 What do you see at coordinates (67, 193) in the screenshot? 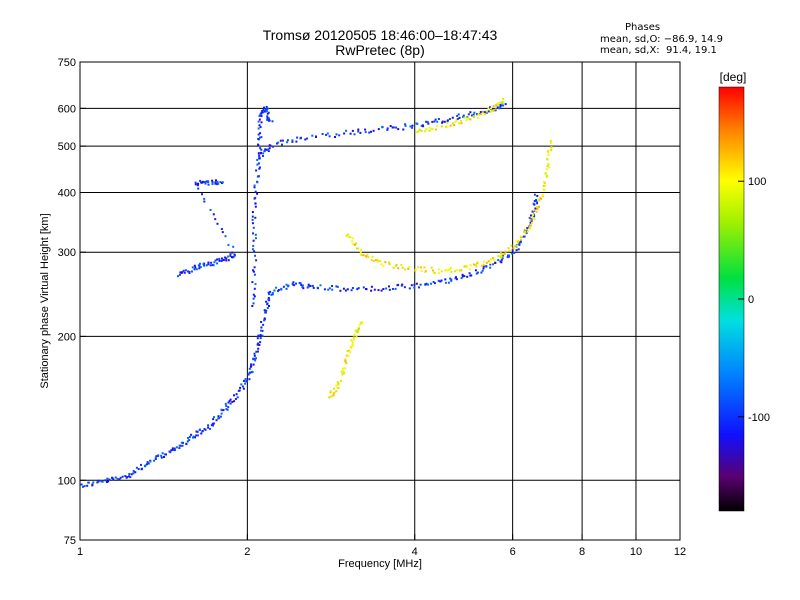
I see `y-tick-label: 400` at bounding box center [67, 193].